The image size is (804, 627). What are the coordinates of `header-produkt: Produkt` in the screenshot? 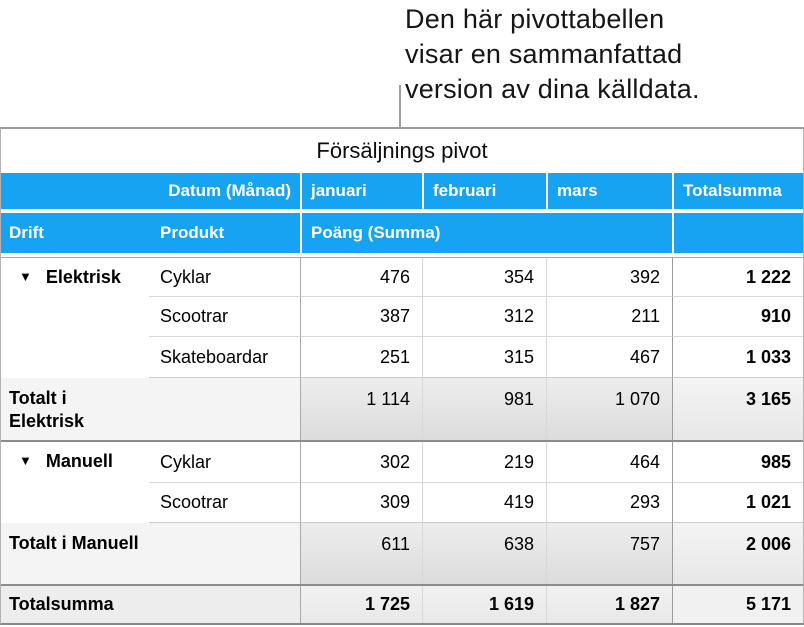 It's located at (224, 233).